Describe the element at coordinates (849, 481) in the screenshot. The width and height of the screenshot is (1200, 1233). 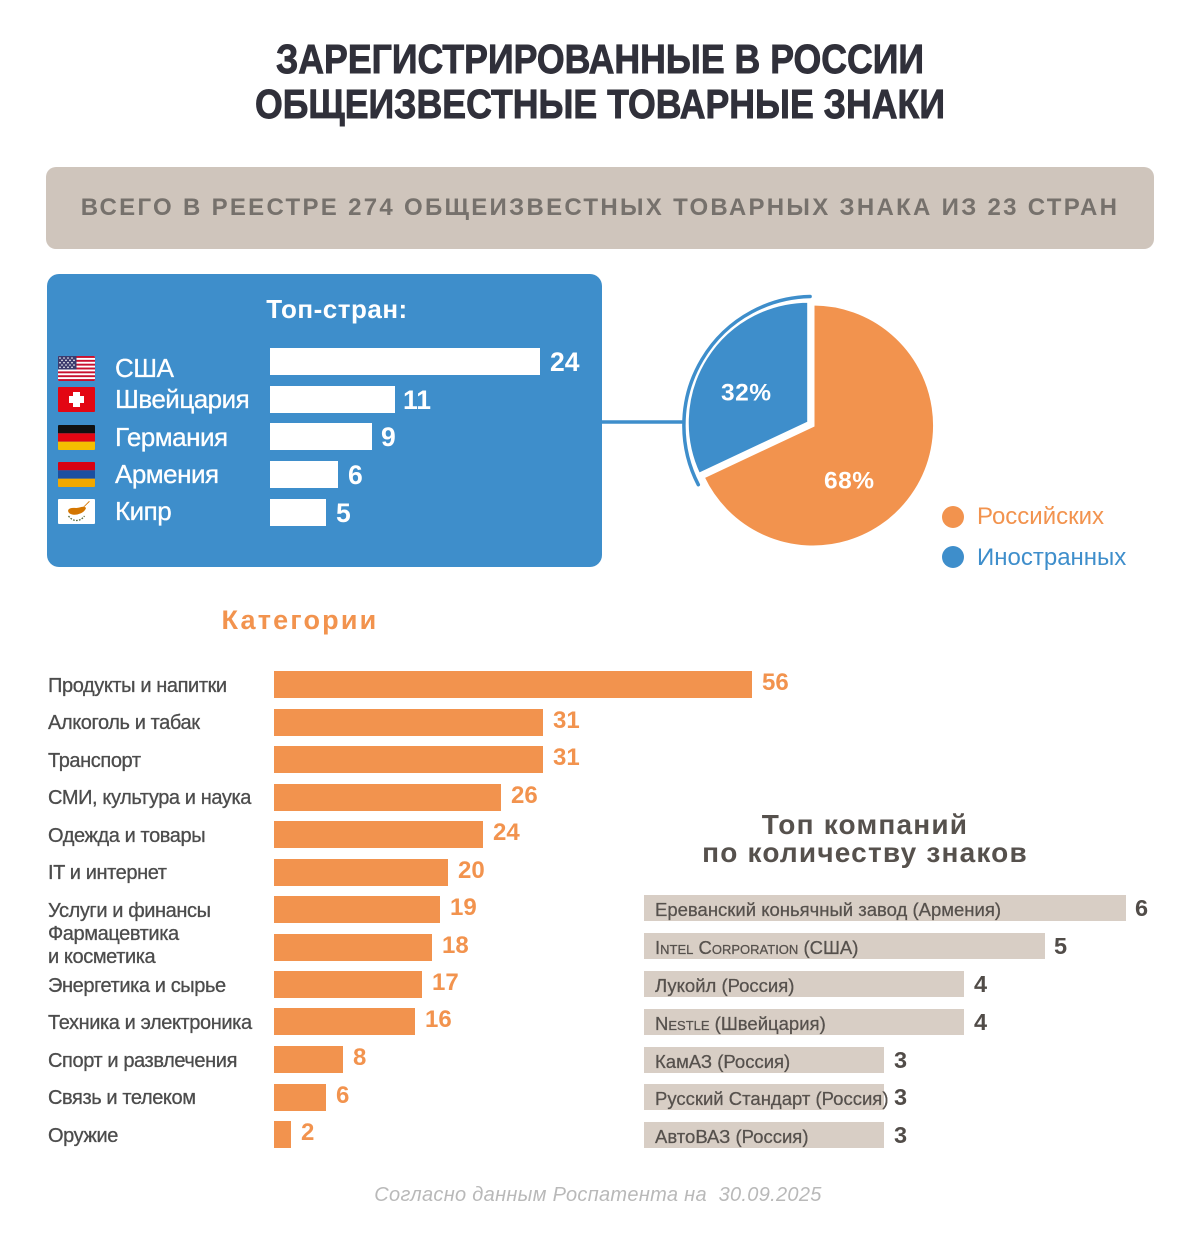
I see `svg-text: 68%` at that location.